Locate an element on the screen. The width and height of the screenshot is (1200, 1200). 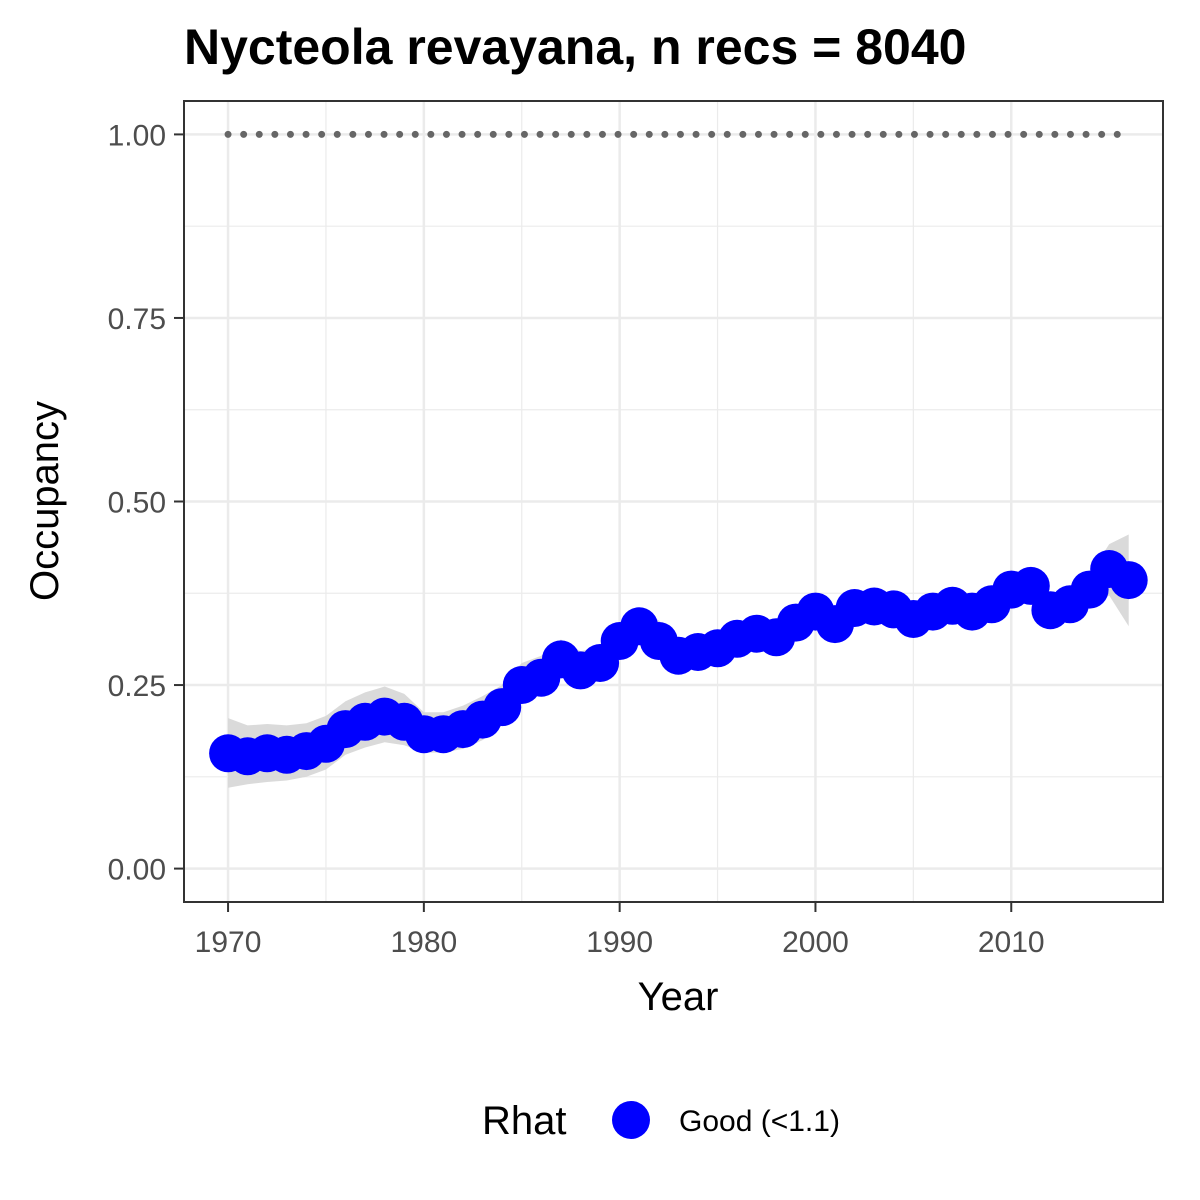
y-tick-label: 0.25 is located at coordinates (137, 686).